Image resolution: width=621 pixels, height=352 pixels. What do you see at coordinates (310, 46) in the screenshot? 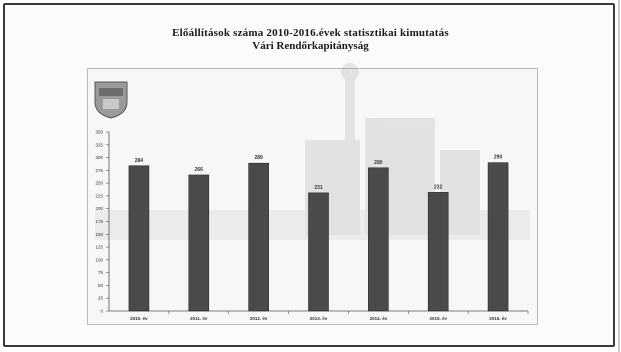
I see `chart-subtitle: Vári Rendőrkapitányság` at bounding box center [310, 46].